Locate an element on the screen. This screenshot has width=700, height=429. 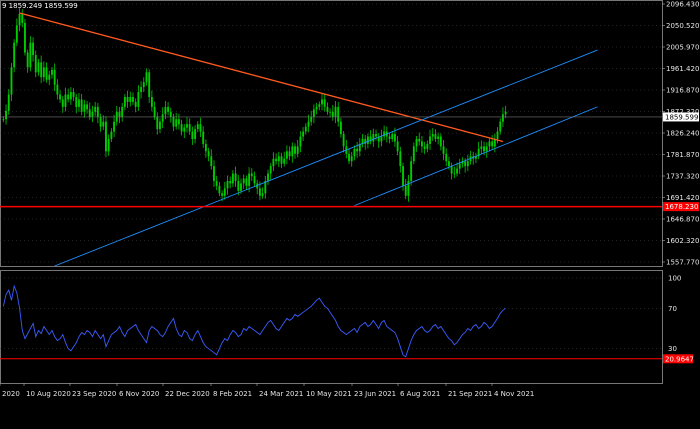
oscillator-y-axis: 100 70 30 20.9647 is located at coordinates (678, 319).